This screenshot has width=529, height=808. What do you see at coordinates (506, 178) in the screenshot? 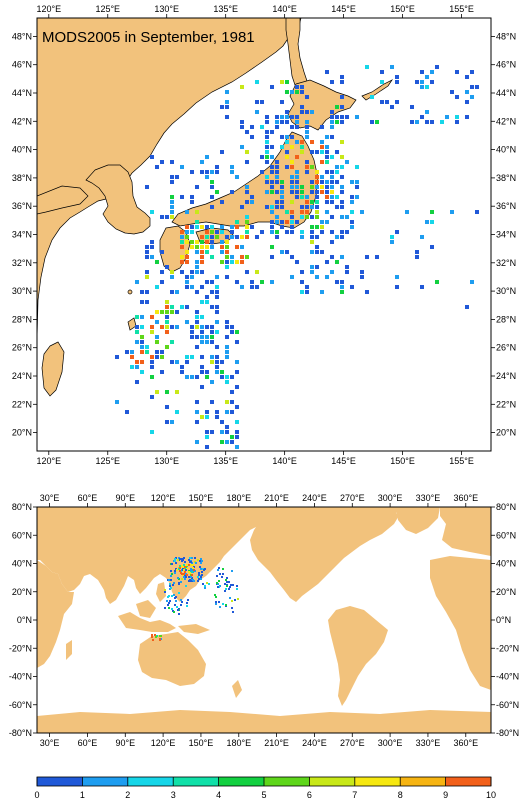
I see `y-tick-label: 38°N` at bounding box center [506, 178].